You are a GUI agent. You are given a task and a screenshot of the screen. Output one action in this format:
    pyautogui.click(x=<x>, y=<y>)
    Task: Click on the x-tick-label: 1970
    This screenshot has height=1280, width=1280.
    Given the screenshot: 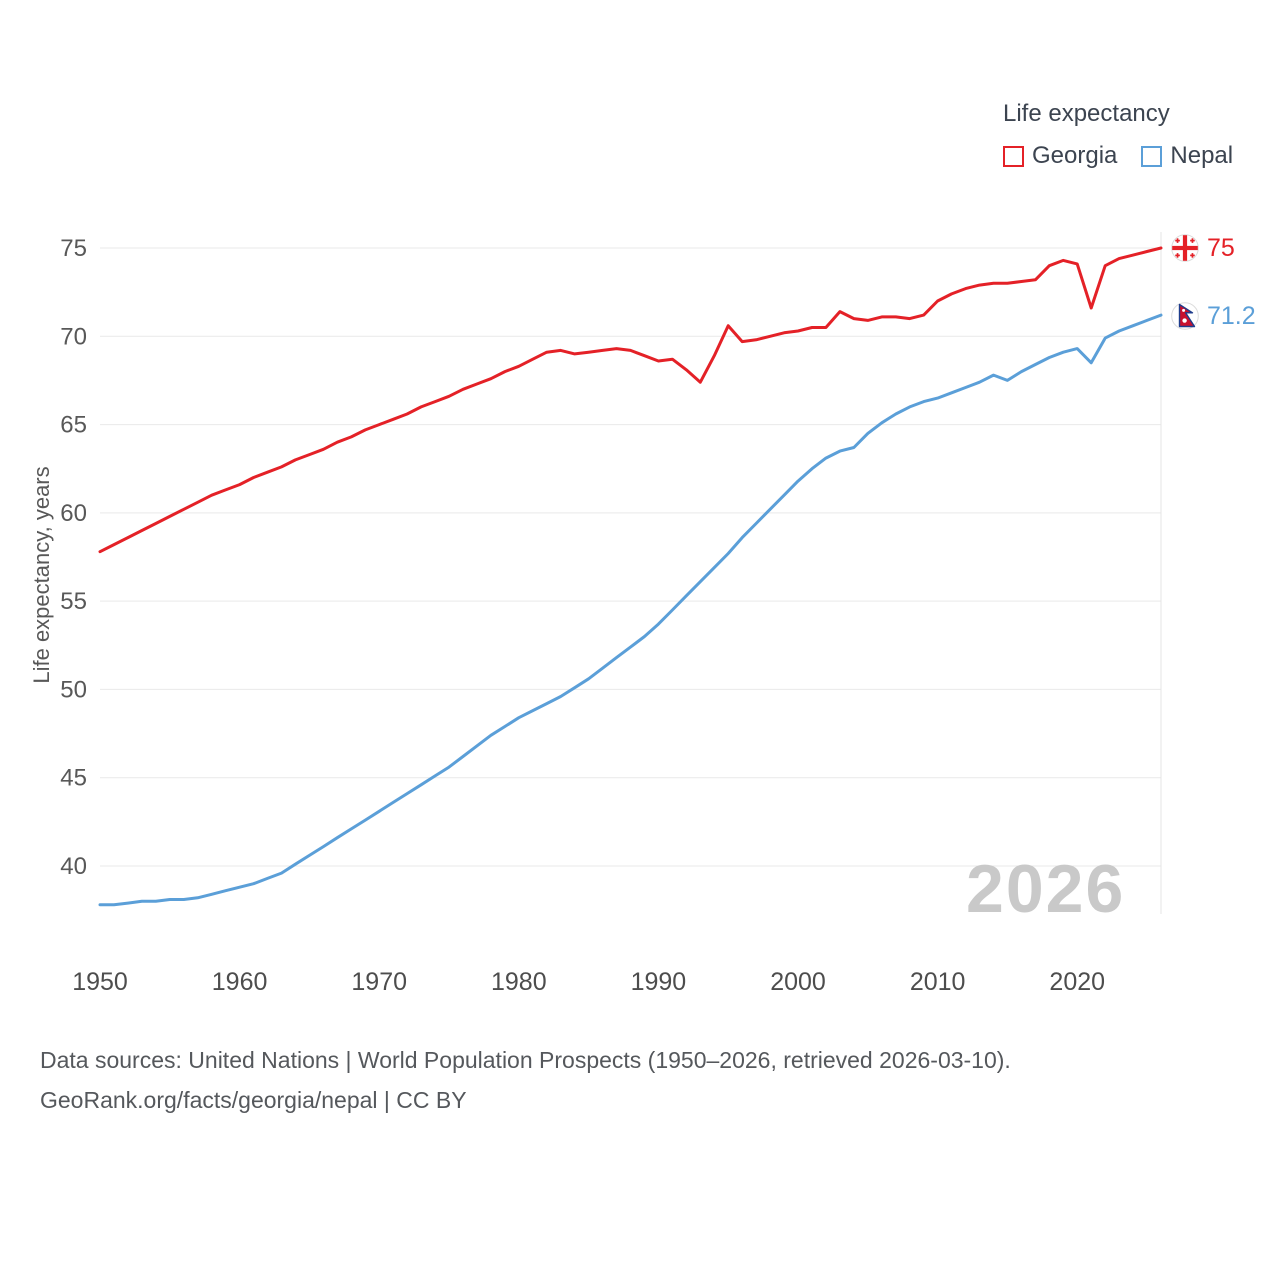 What is the action you would take?
    pyautogui.click(x=379, y=982)
    